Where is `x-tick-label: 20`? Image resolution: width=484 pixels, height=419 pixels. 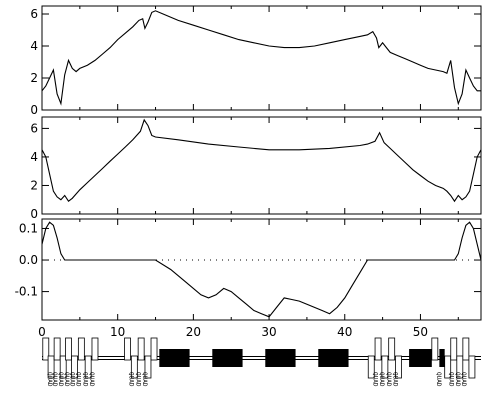
x-tick-label: 20 is located at coordinates (193, 332).